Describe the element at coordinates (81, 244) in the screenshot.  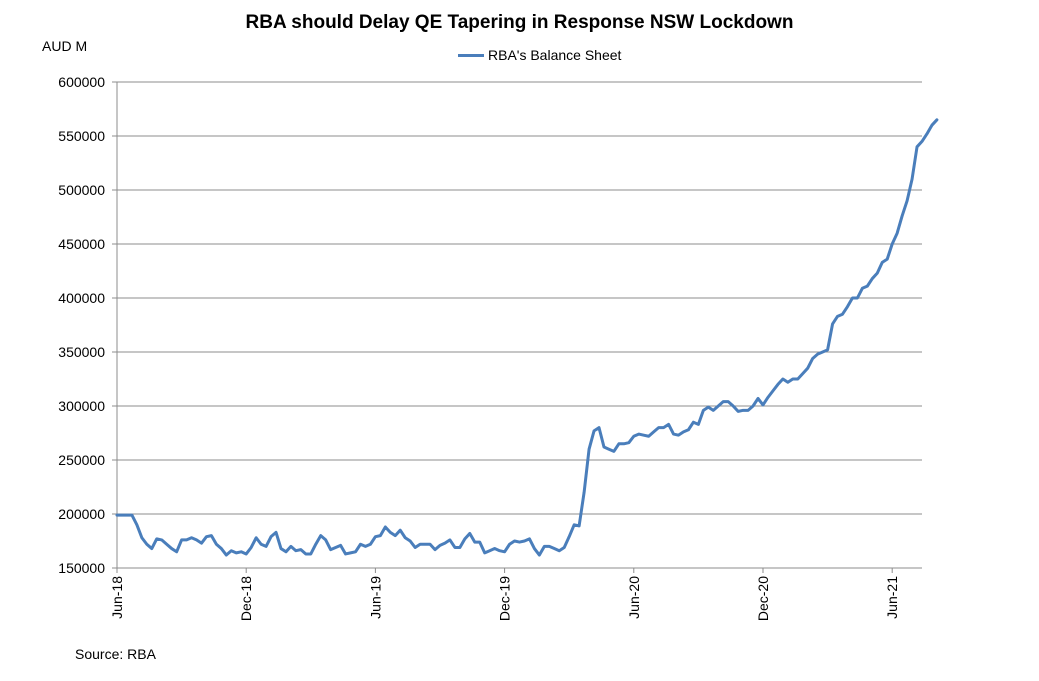
I see `y-tick-label: 450000` at that location.